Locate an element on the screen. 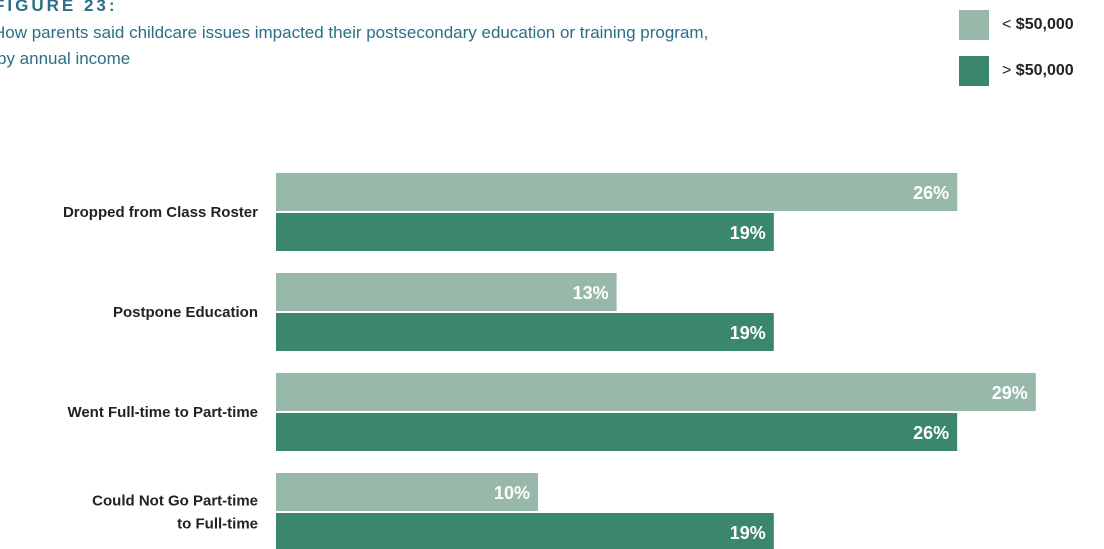  legend-item-high-income: > $50,000 is located at coordinates (1031, 71).